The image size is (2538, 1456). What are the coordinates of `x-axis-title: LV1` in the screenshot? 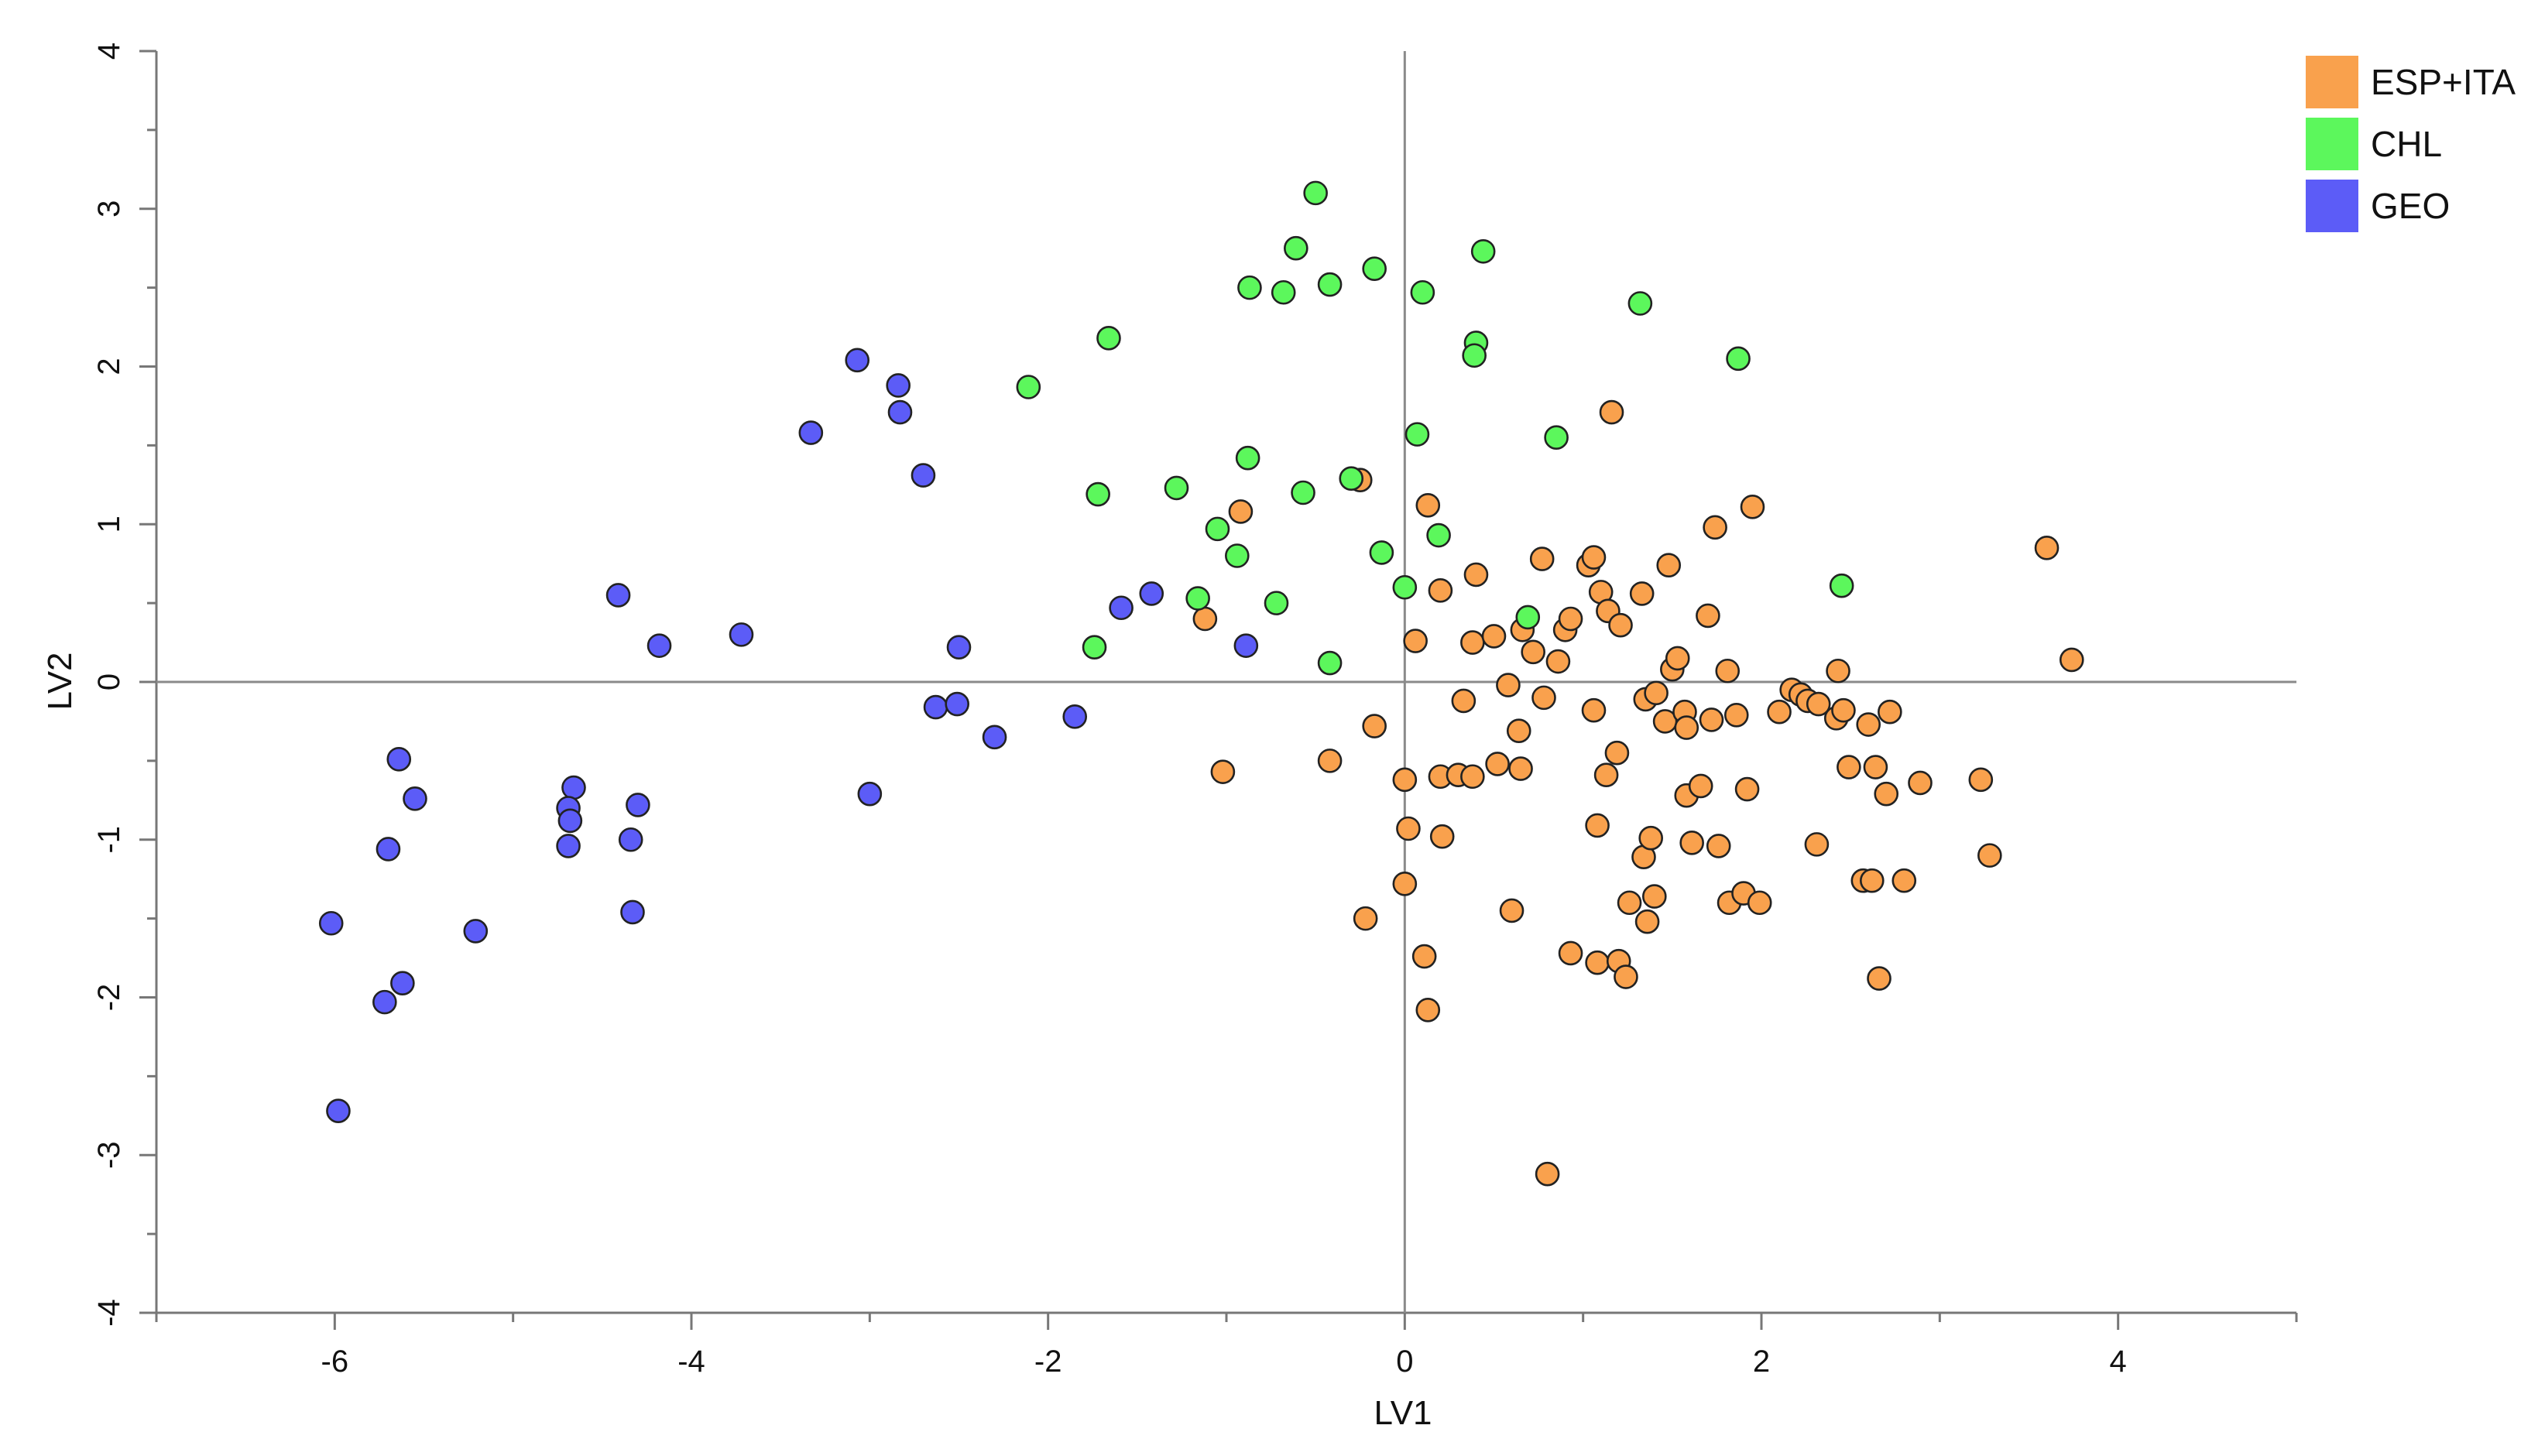 It's located at (1403, 1413).